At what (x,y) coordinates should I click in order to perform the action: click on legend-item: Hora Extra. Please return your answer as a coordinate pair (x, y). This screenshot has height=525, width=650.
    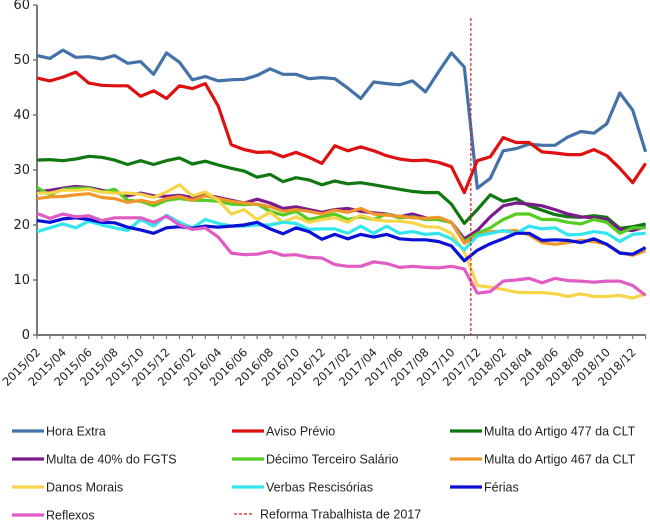
    Looking at the image, I should click on (59, 432).